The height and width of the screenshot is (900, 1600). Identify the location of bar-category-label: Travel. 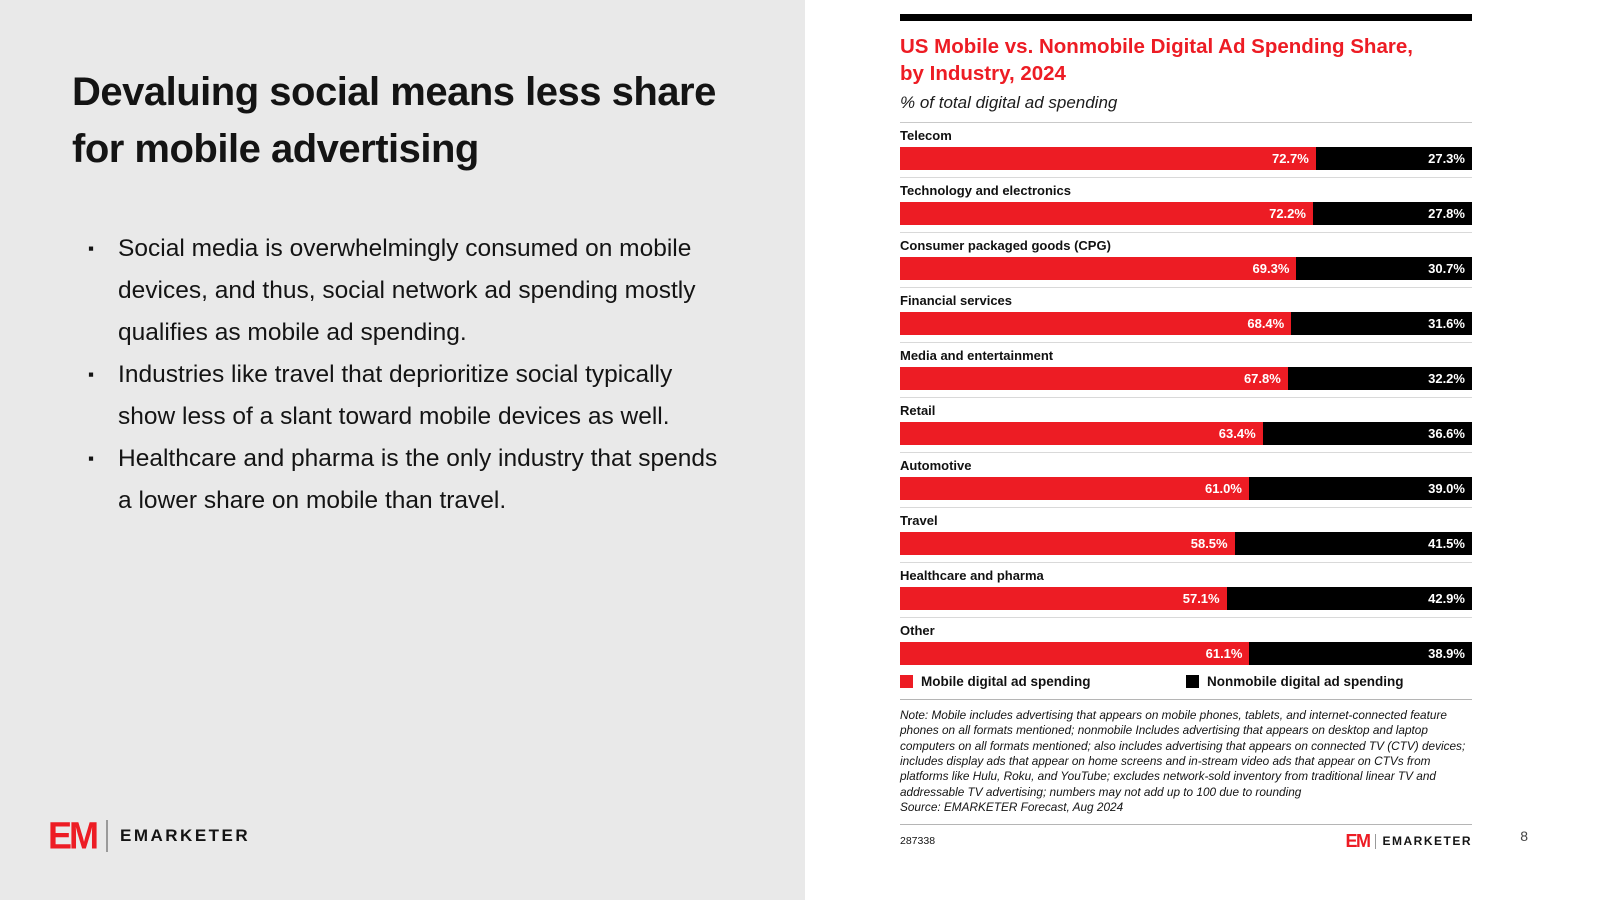
(919, 521).